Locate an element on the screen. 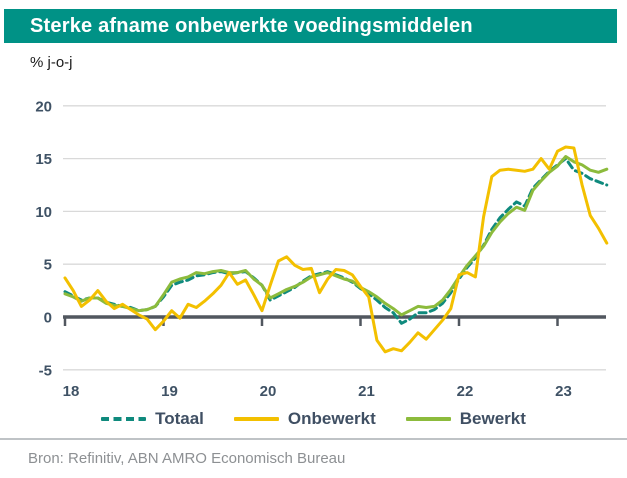  onbewerkt-line-swatch is located at coordinates (256, 419).